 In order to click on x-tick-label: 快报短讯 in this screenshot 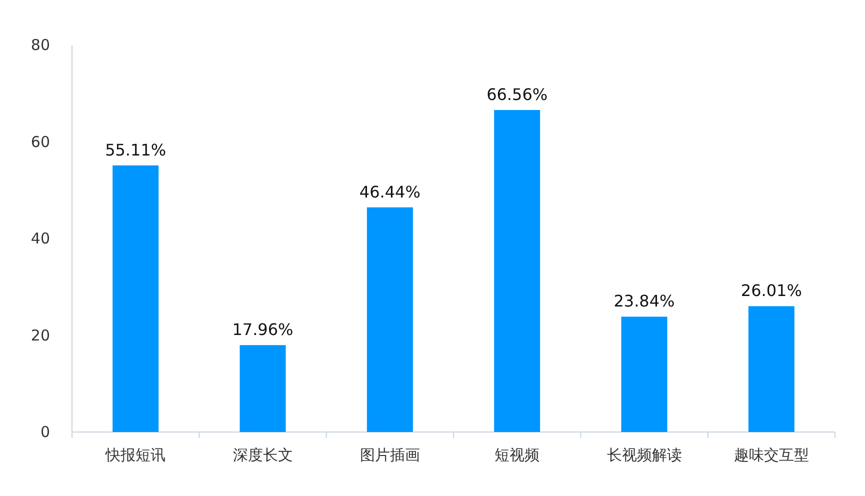, I will do `click(135, 455)`.